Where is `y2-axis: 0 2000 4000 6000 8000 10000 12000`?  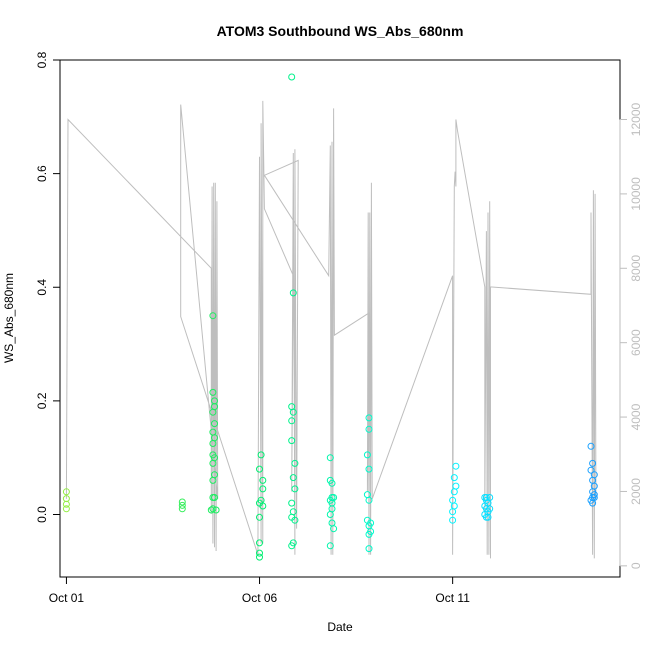
y2-axis: 0 2000 4000 6000 8000 10000 12000 is located at coordinates (631, 336).